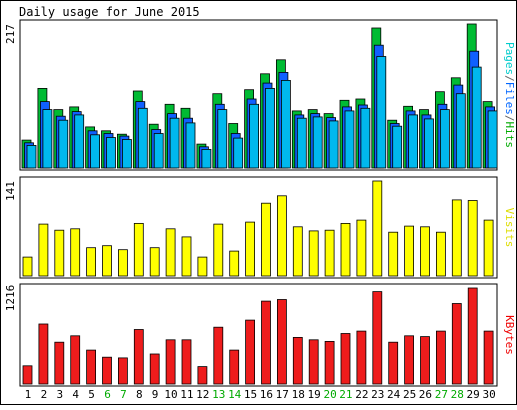 Image resolution: width=517 pixels, height=410 pixels. Describe the element at coordinates (139, 394) in the screenshot. I see `x-tick-label: 8` at that location.